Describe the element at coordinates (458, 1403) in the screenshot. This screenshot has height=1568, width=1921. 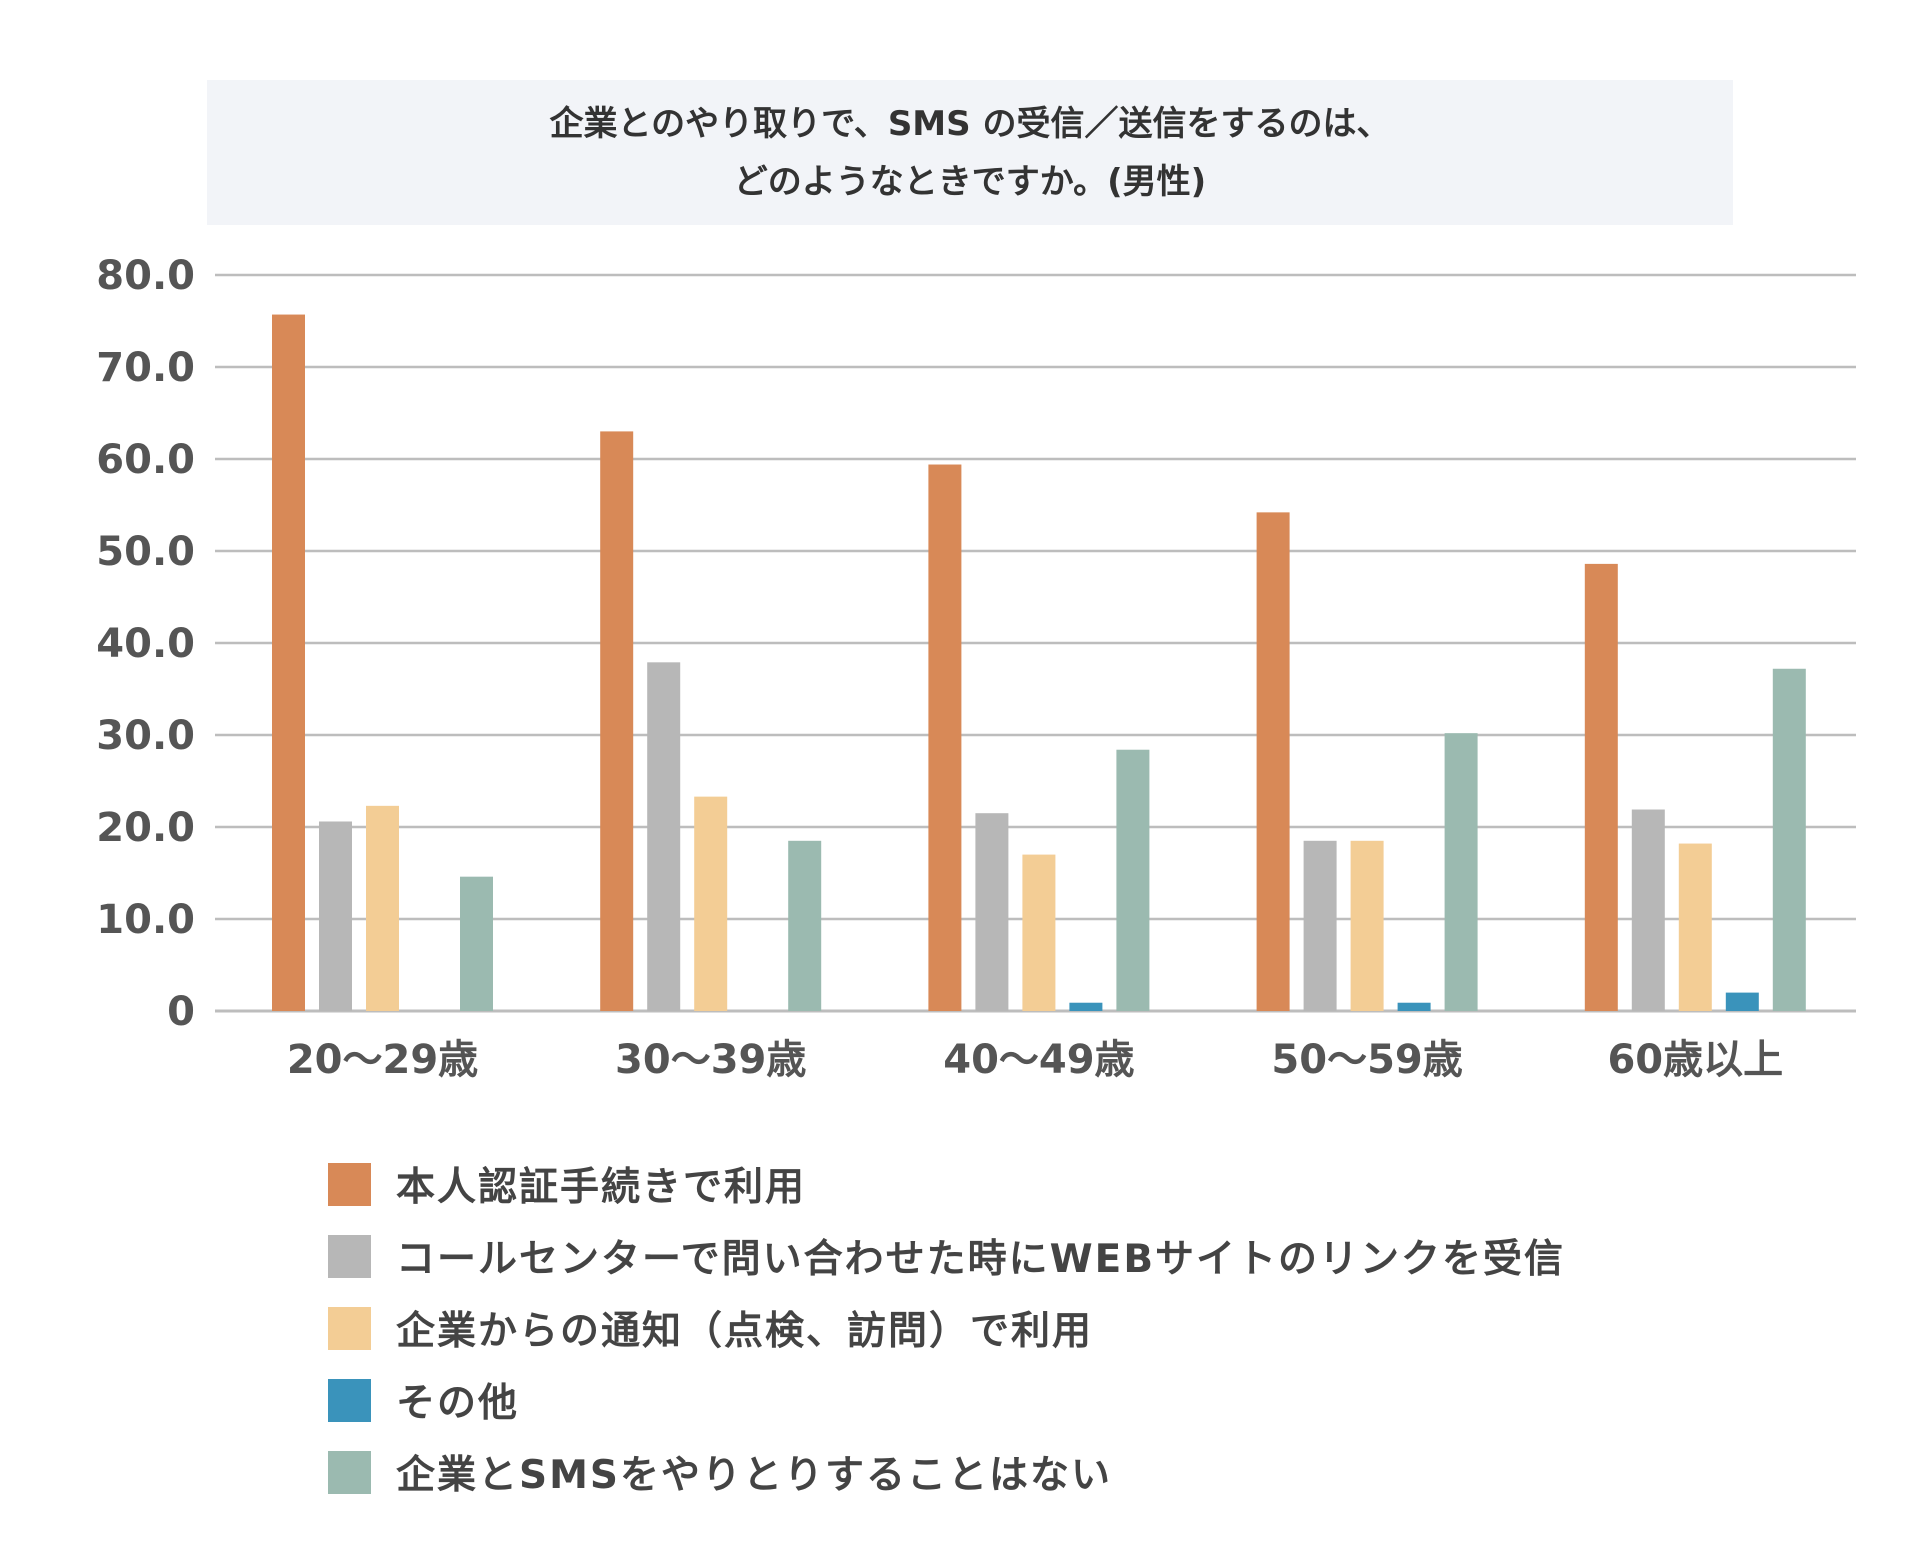
I see `legend-label: その他` at that location.